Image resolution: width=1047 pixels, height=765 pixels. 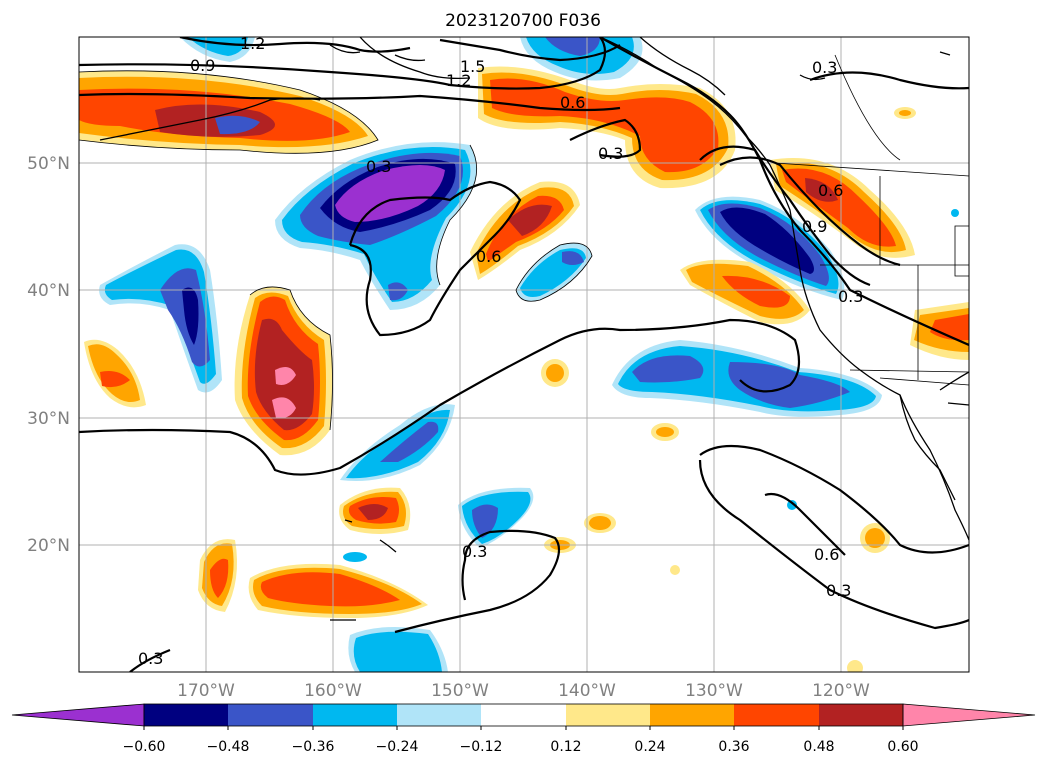 I want to click on colorbar-tick-label: −0.60, so click(x=144, y=747).